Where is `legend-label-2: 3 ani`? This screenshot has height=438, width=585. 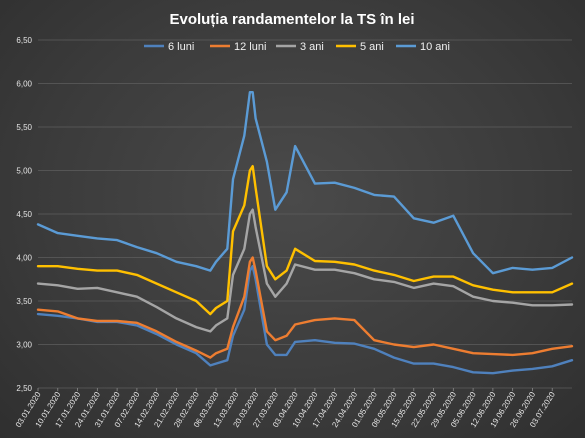 legend-label-2: 3 ani is located at coordinates (312, 47).